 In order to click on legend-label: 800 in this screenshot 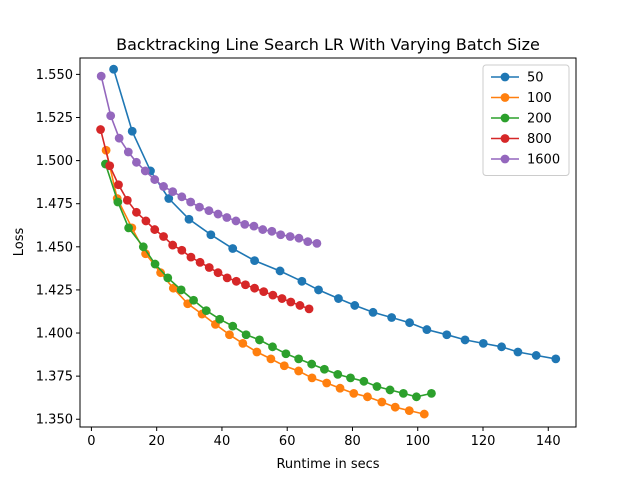, I will do `click(539, 139)`.